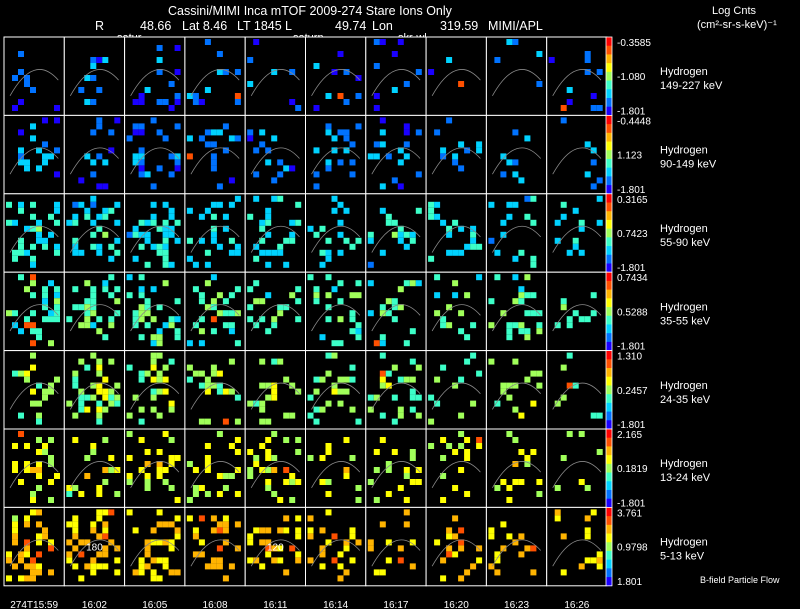 Image resolution: width=800 pixels, height=609 pixels. What do you see at coordinates (456, 76) in the screenshot?
I see `image-tile` at bounding box center [456, 76].